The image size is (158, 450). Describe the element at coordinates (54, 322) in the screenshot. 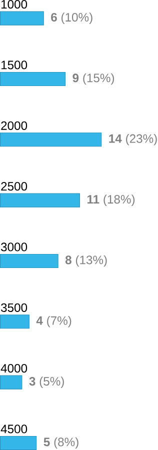

I see `data-label: 4 (7%)` at that location.